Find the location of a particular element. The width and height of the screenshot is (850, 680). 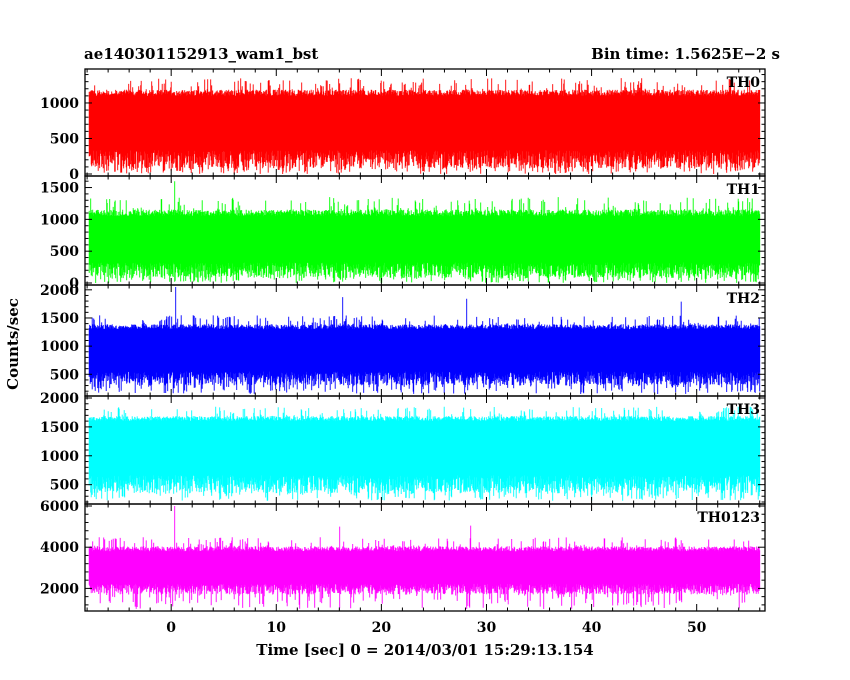

series-th1 is located at coordinates (424, 232).